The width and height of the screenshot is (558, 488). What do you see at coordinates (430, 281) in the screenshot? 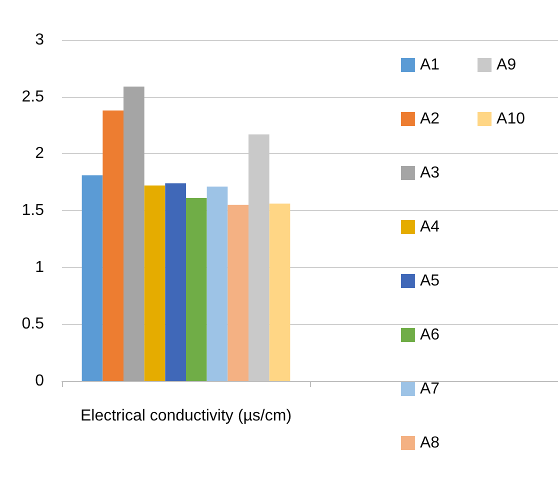
I see `legend-label: A5` at bounding box center [430, 281].